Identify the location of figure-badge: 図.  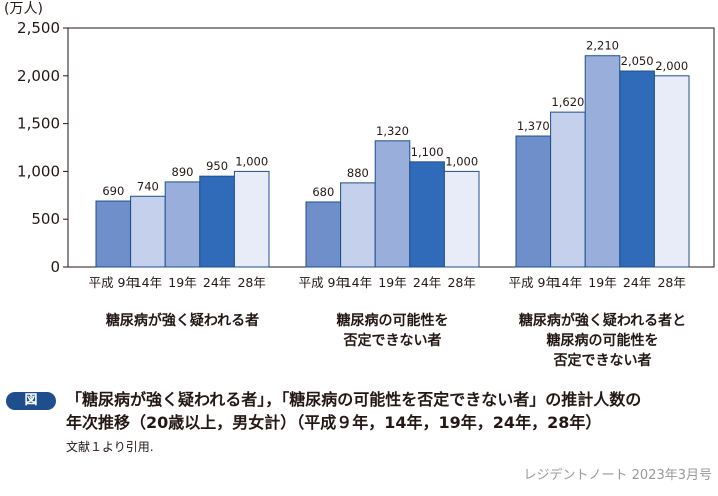
(31, 401).